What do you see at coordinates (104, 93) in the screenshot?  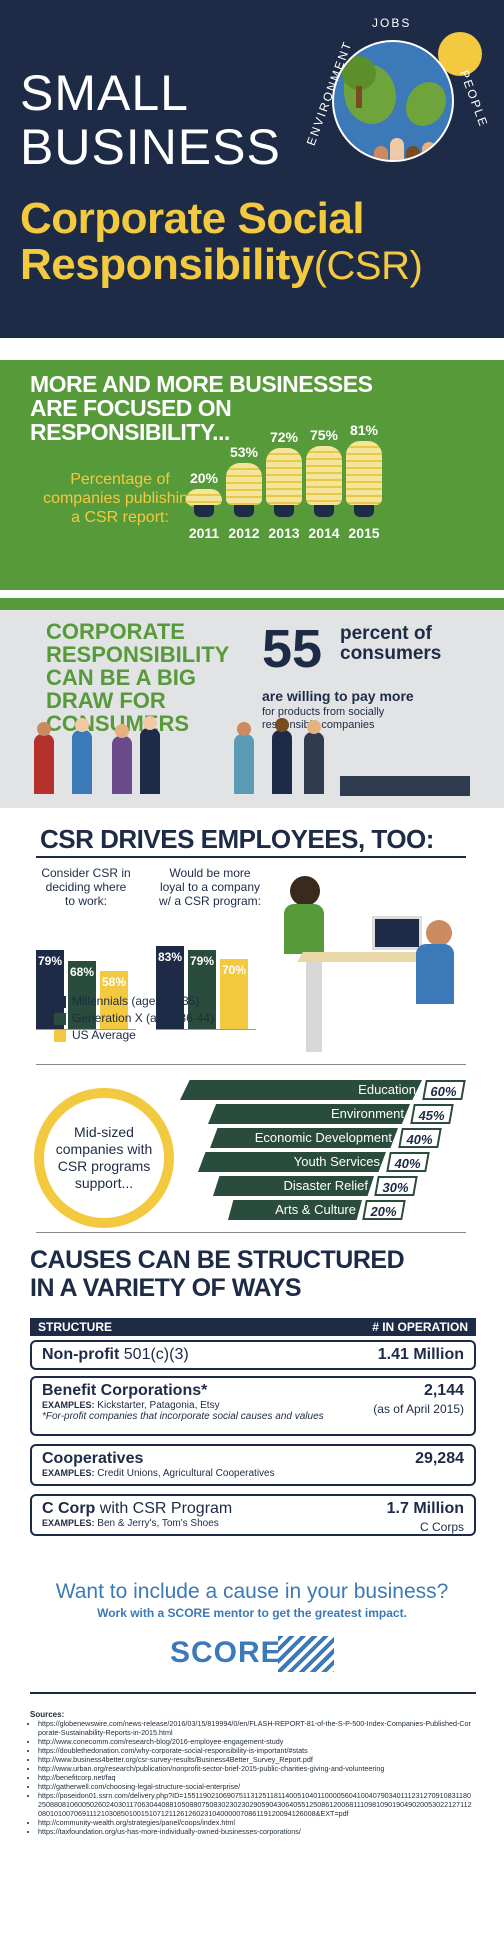 I see `title-small: SMALL` at bounding box center [104, 93].